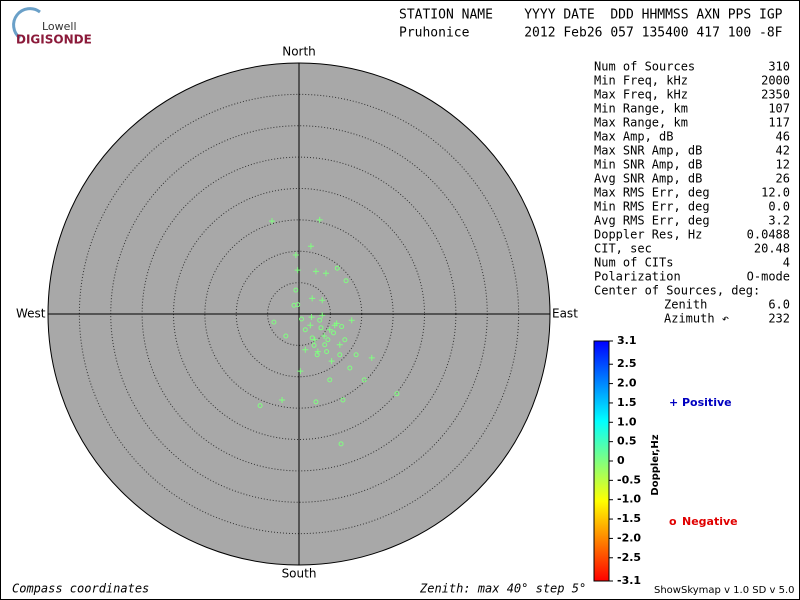 The height and width of the screenshot is (600, 800). What do you see at coordinates (565, 314) in the screenshot?
I see `direction-label: East` at bounding box center [565, 314].